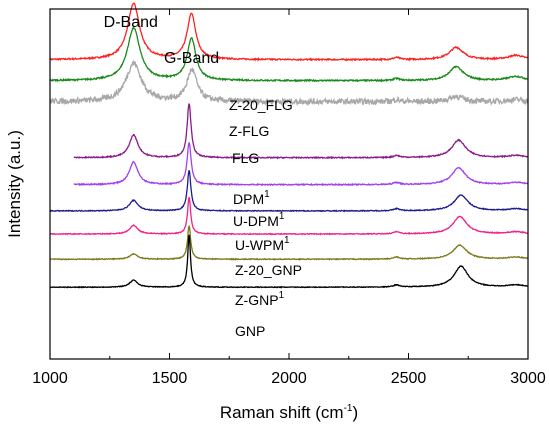  I want to click on series-label-z-gnp: Z-GNP1, so click(260, 299).